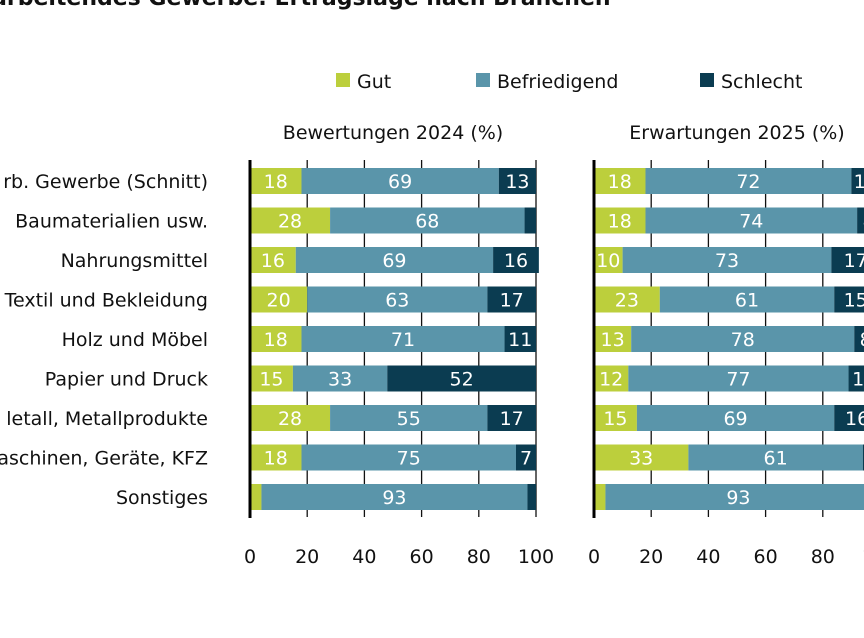  Describe the element at coordinates (279, 301) in the screenshot. I see `data-label: 20` at that location.